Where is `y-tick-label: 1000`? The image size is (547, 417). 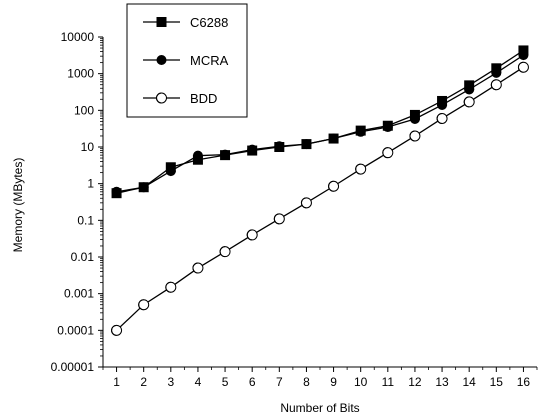
y-tick-label: 1000 is located at coordinates (80, 74).